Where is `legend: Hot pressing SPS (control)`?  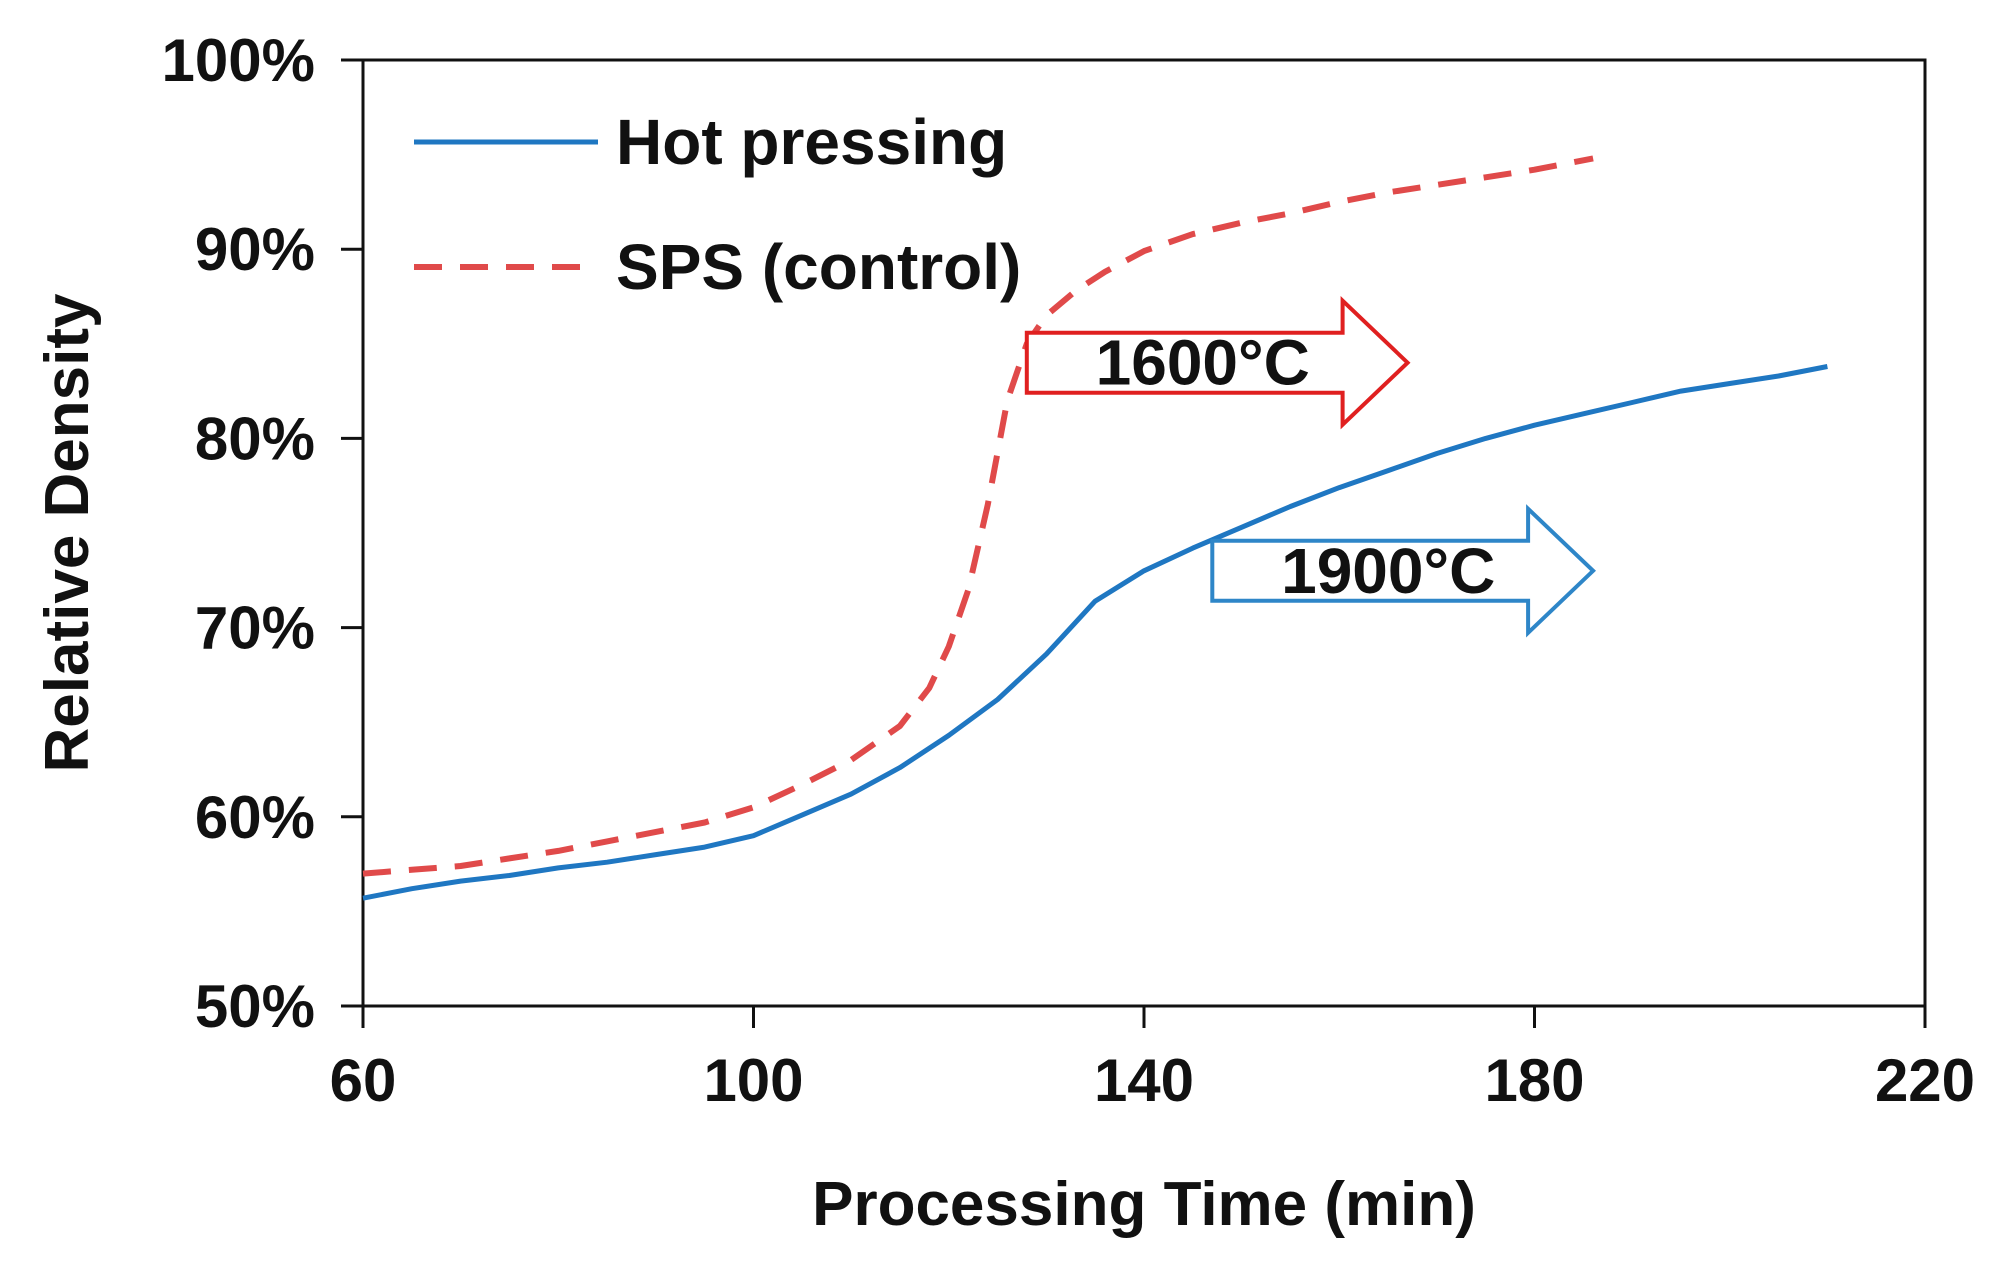
legend: Hot pressing SPS (control) is located at coordinates (717, 204).